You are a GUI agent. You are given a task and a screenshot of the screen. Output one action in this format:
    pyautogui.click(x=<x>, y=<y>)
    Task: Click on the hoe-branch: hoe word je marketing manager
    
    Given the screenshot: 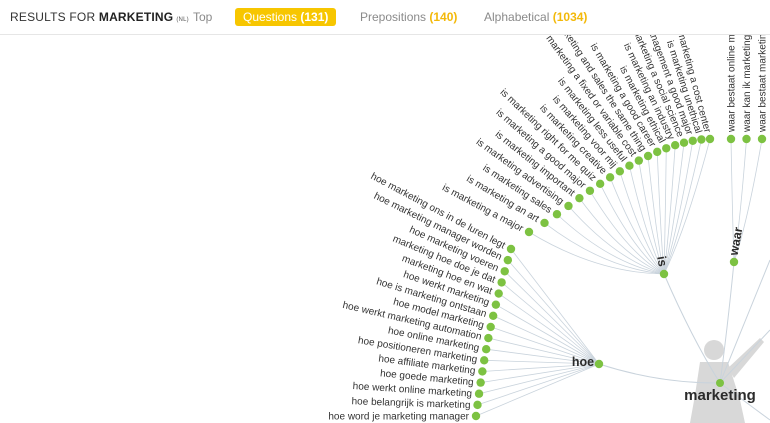 What is the action you would take?
    pyautogui.click(x=464, y=393)
    